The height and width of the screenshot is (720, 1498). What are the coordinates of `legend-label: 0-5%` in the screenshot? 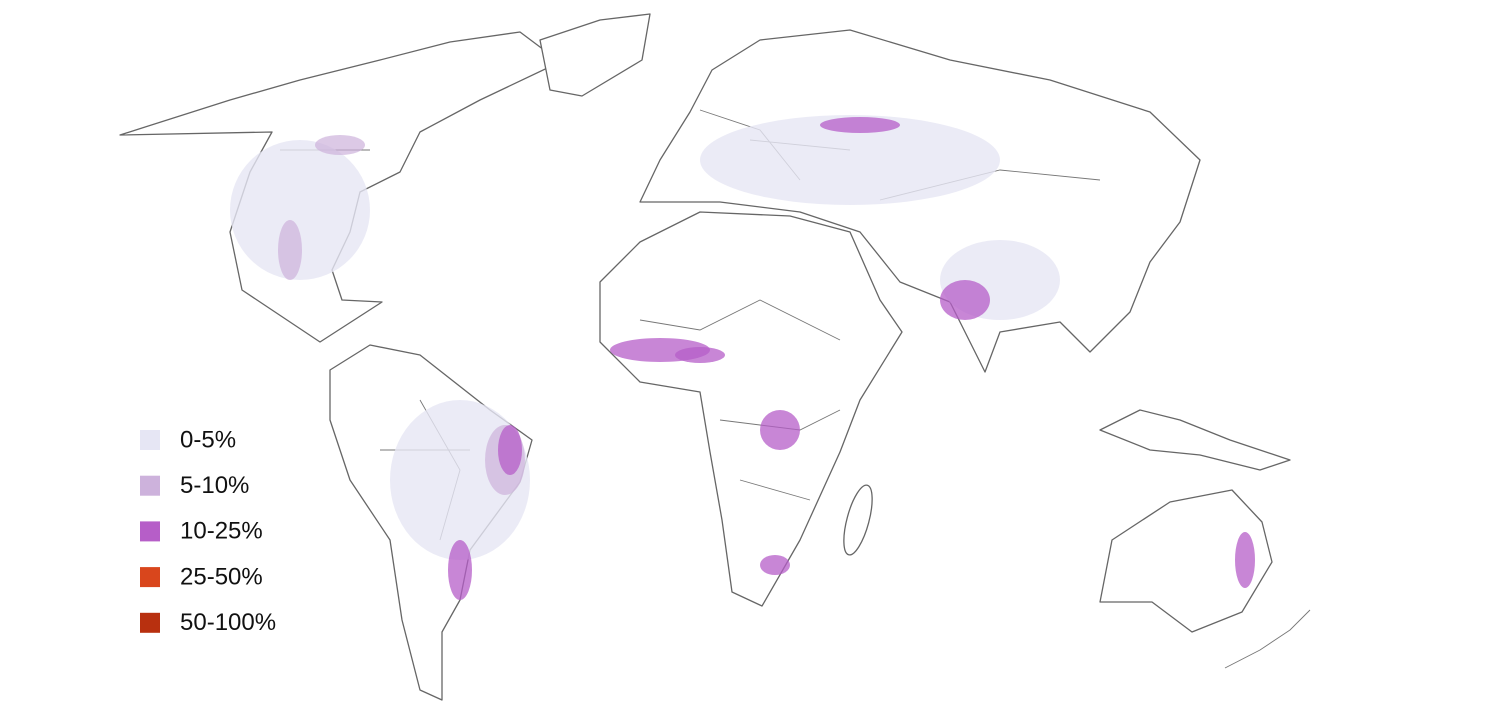 It's located at (208, 439).